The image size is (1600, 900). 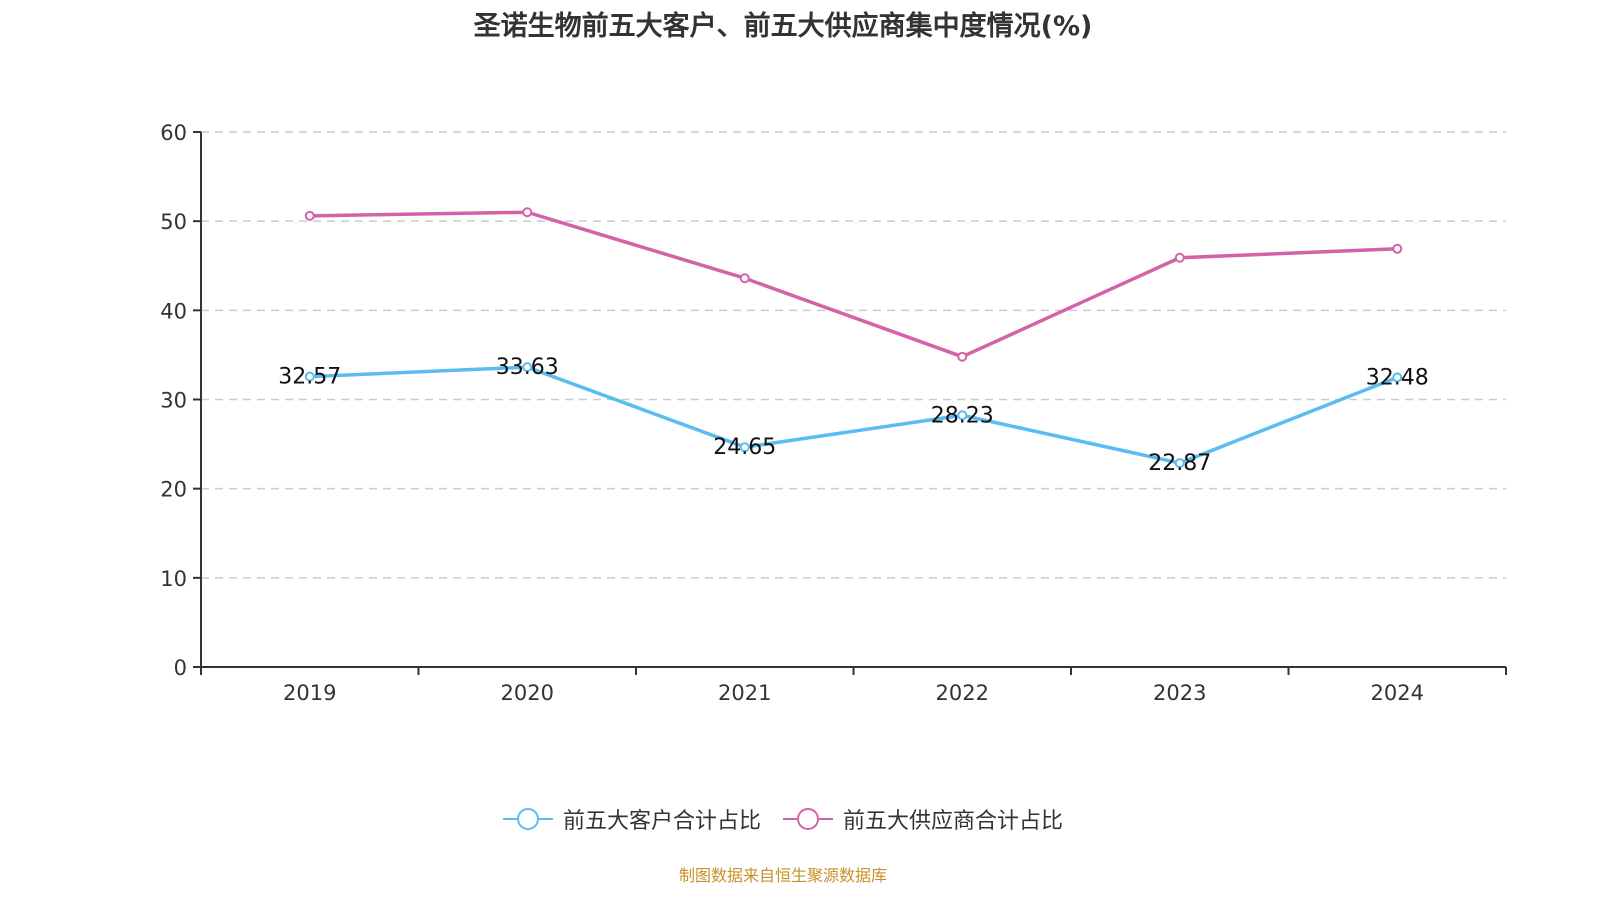 What do you see at coordinates (180, 668) in the screenshot?
I see `y-tick-label: 0` at bounding box center [180, 668].